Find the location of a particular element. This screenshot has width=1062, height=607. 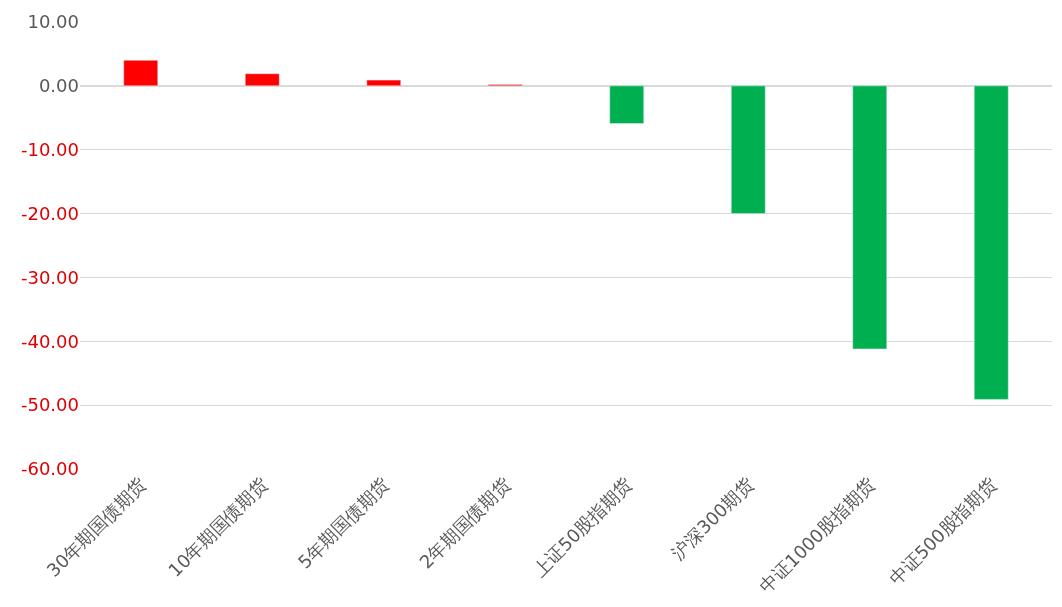

y-tick-label: -30.00 is located at coordinates (49, 277).